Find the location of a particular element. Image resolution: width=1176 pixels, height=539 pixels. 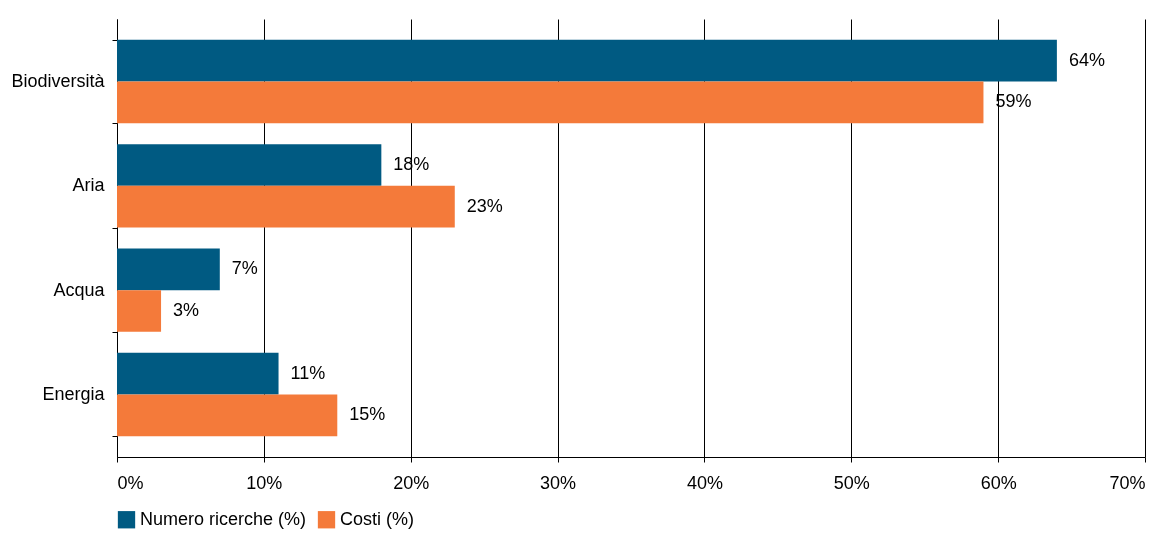

legend-label: Costi (%) is located at coordinates (377, 518).